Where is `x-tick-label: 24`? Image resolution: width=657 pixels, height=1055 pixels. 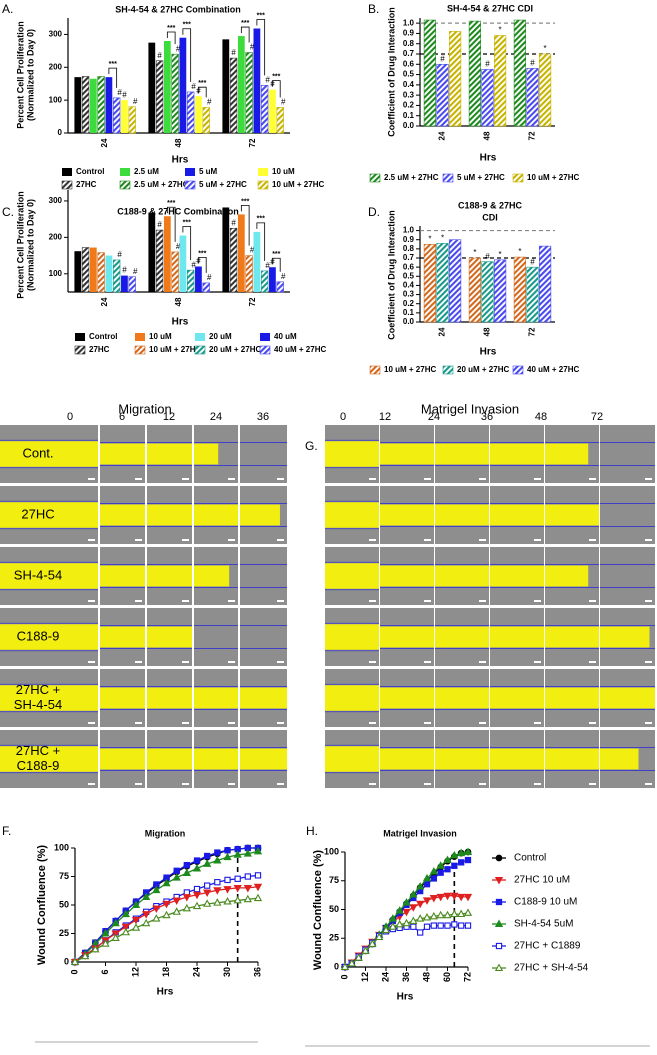 x-tick-label: 24 is located at coordinates (196, 972).